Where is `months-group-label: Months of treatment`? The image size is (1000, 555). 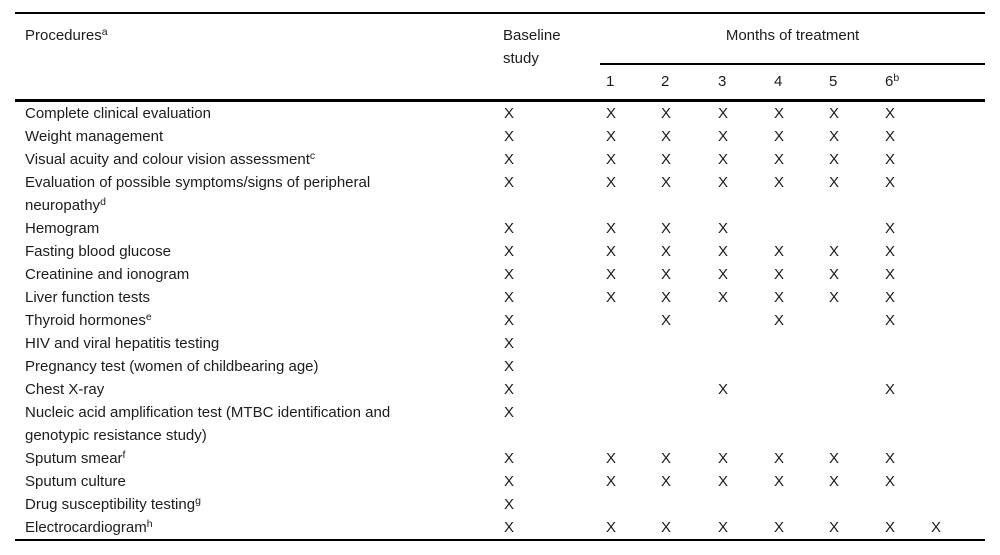
months-group-label: Months of treatment is located at coordinates (792, 35).